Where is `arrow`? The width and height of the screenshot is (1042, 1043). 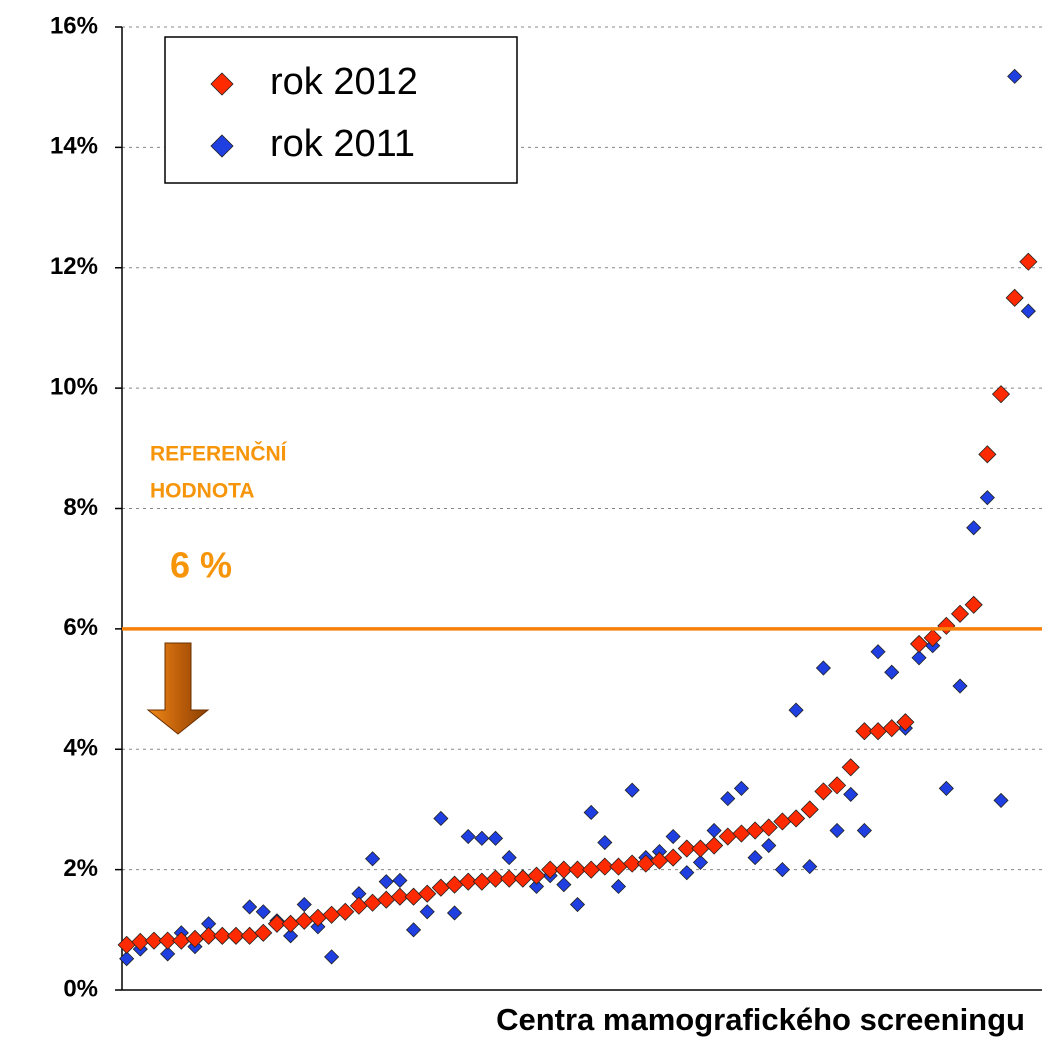 arrow is located at coordinates (178, 688).